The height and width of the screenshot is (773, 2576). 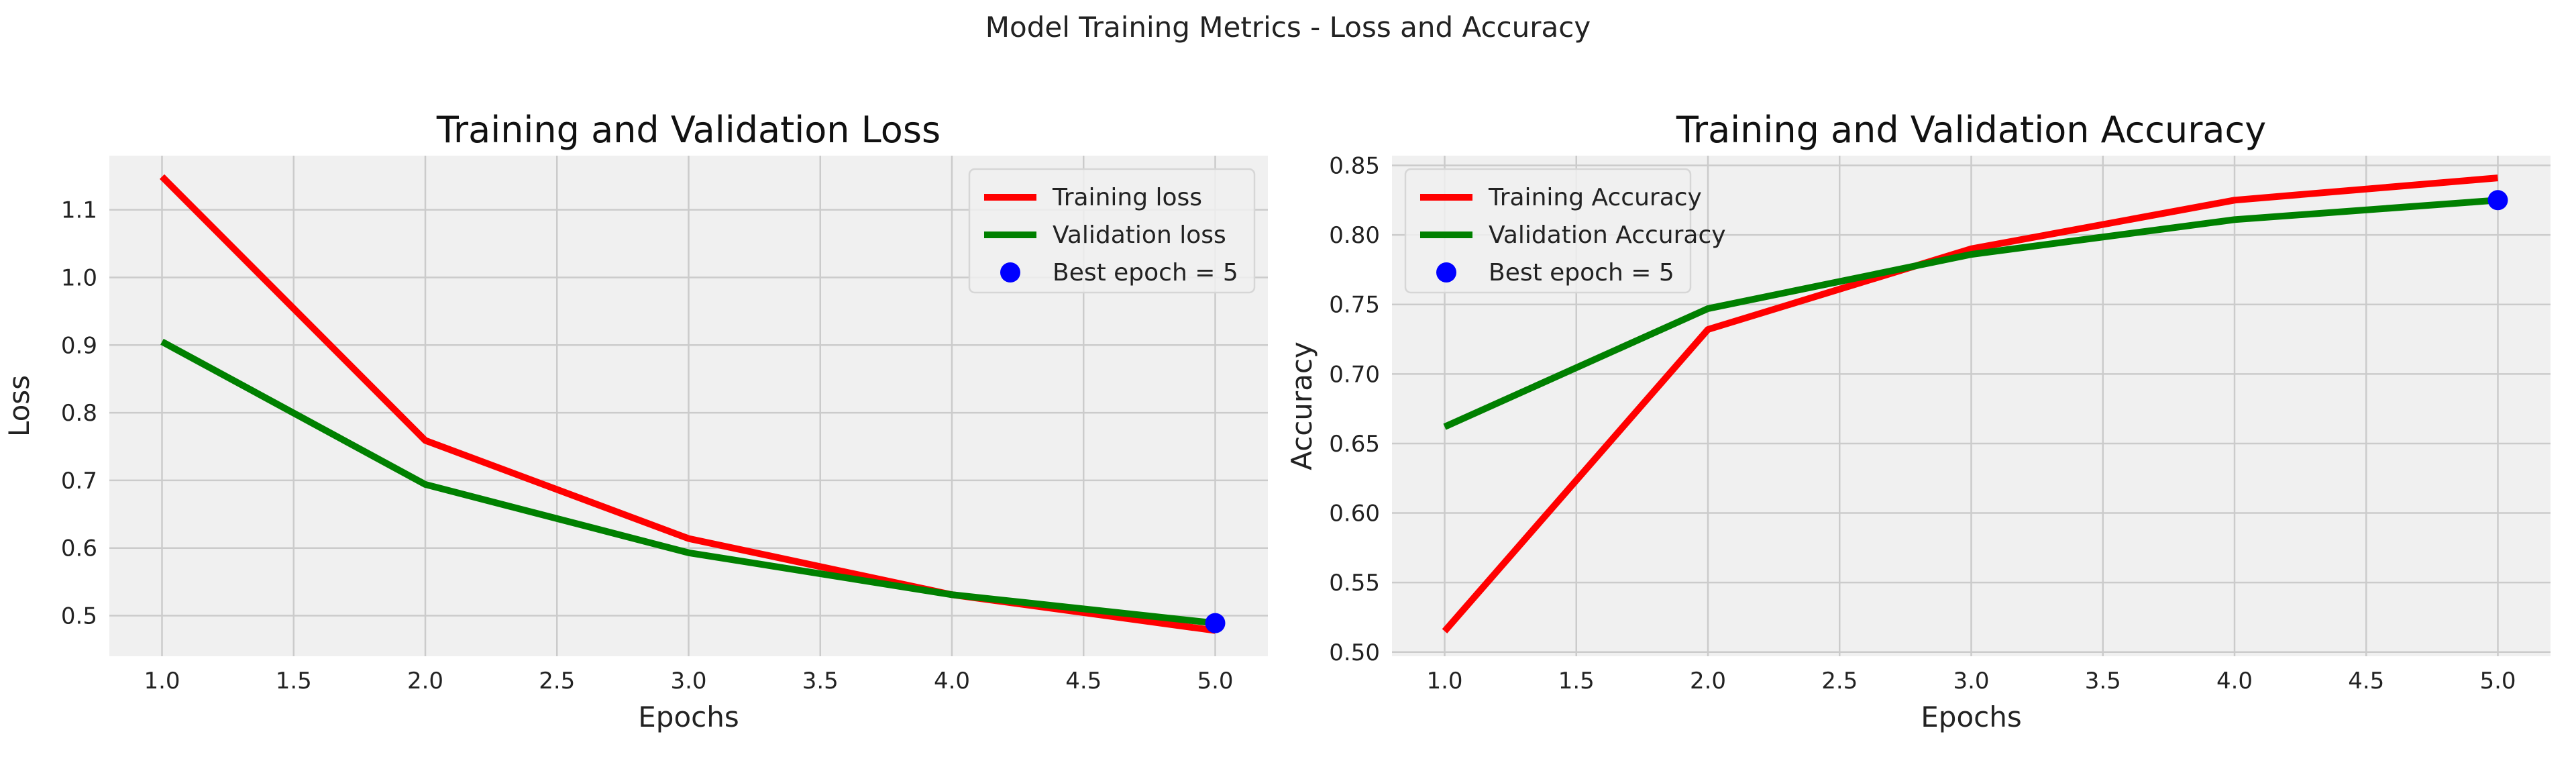 What do you see at coordinates (1354, 305) in the screenshot?
I see `accuracy-y-tick-label: 0.75` at bounding box center [1354, 305].